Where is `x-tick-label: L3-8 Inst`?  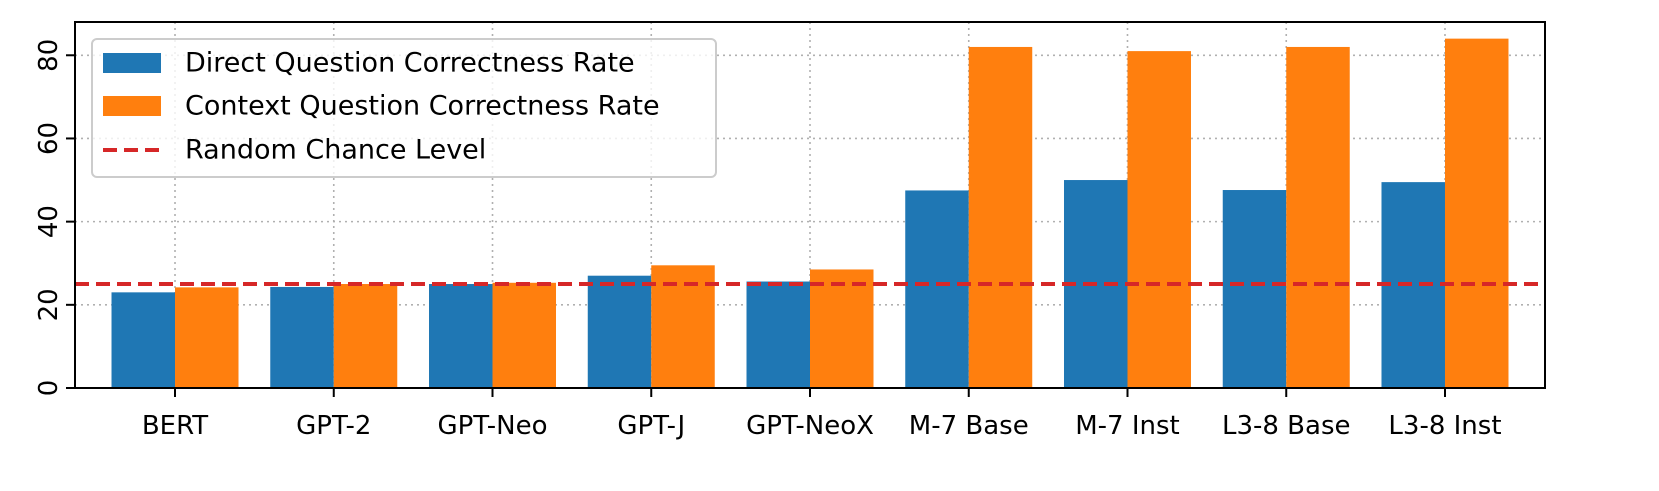 x-tick-label: L3-8 Inst is located at coordinates (1444, 426).